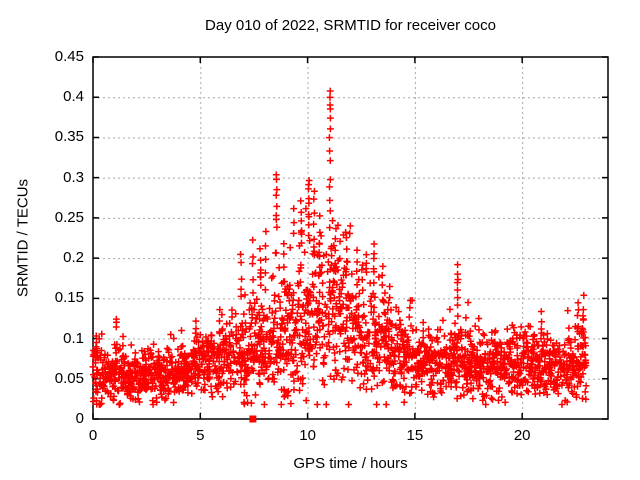  Describe the element at coordinates (69, 56) in the screenshot. I see `y-tick-label: 0.45` at that location.